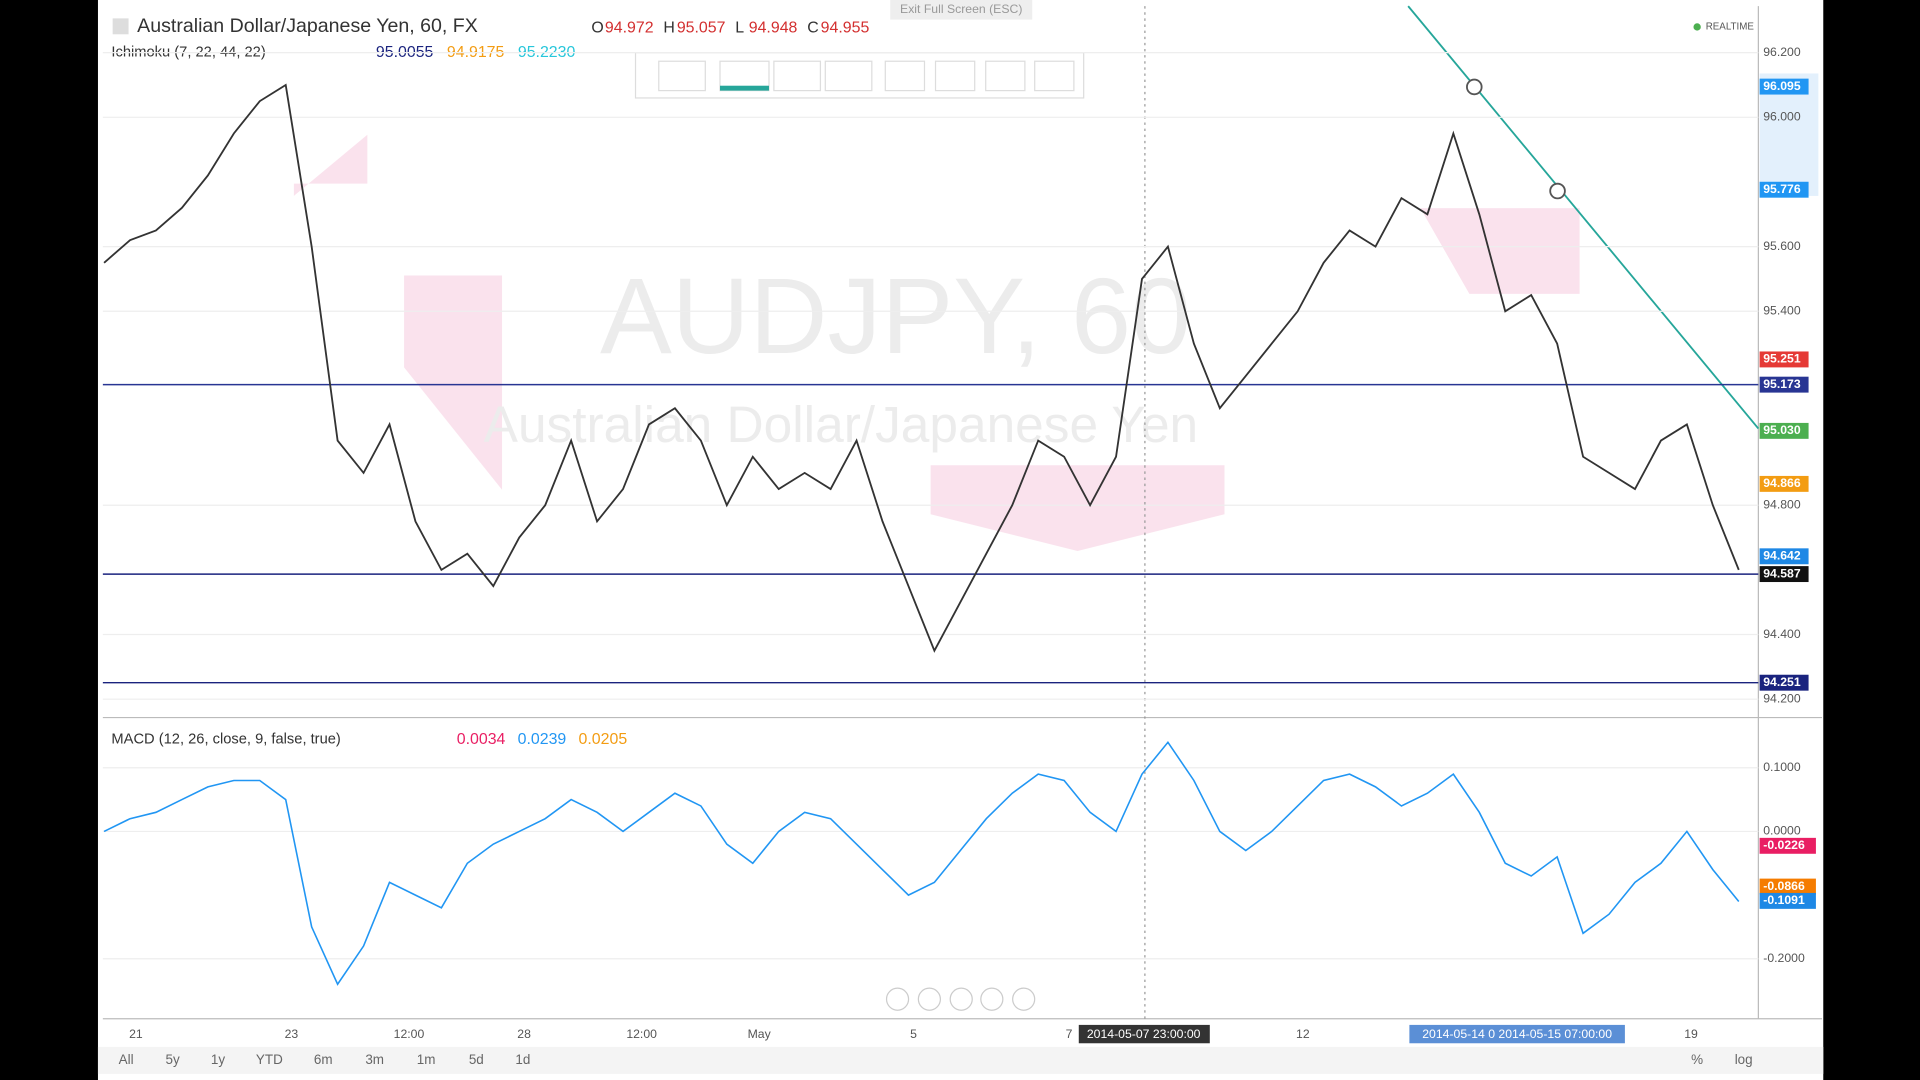 Image resolution: width=1920 pixels, height=1080 pixels. Describe the element at coordinates (603, 739) in the screenshot. I see `macd-value: 0.0205` at that location.